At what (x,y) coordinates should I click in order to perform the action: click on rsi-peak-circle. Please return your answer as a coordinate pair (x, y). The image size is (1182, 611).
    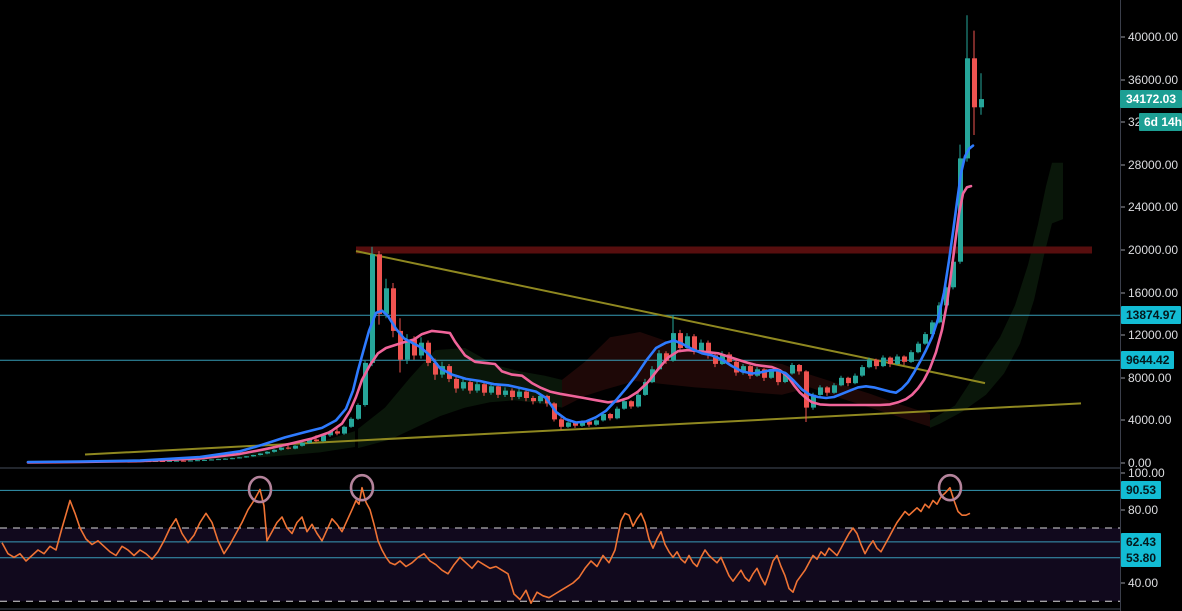
    Looking at the image, I should click on (260, 489).